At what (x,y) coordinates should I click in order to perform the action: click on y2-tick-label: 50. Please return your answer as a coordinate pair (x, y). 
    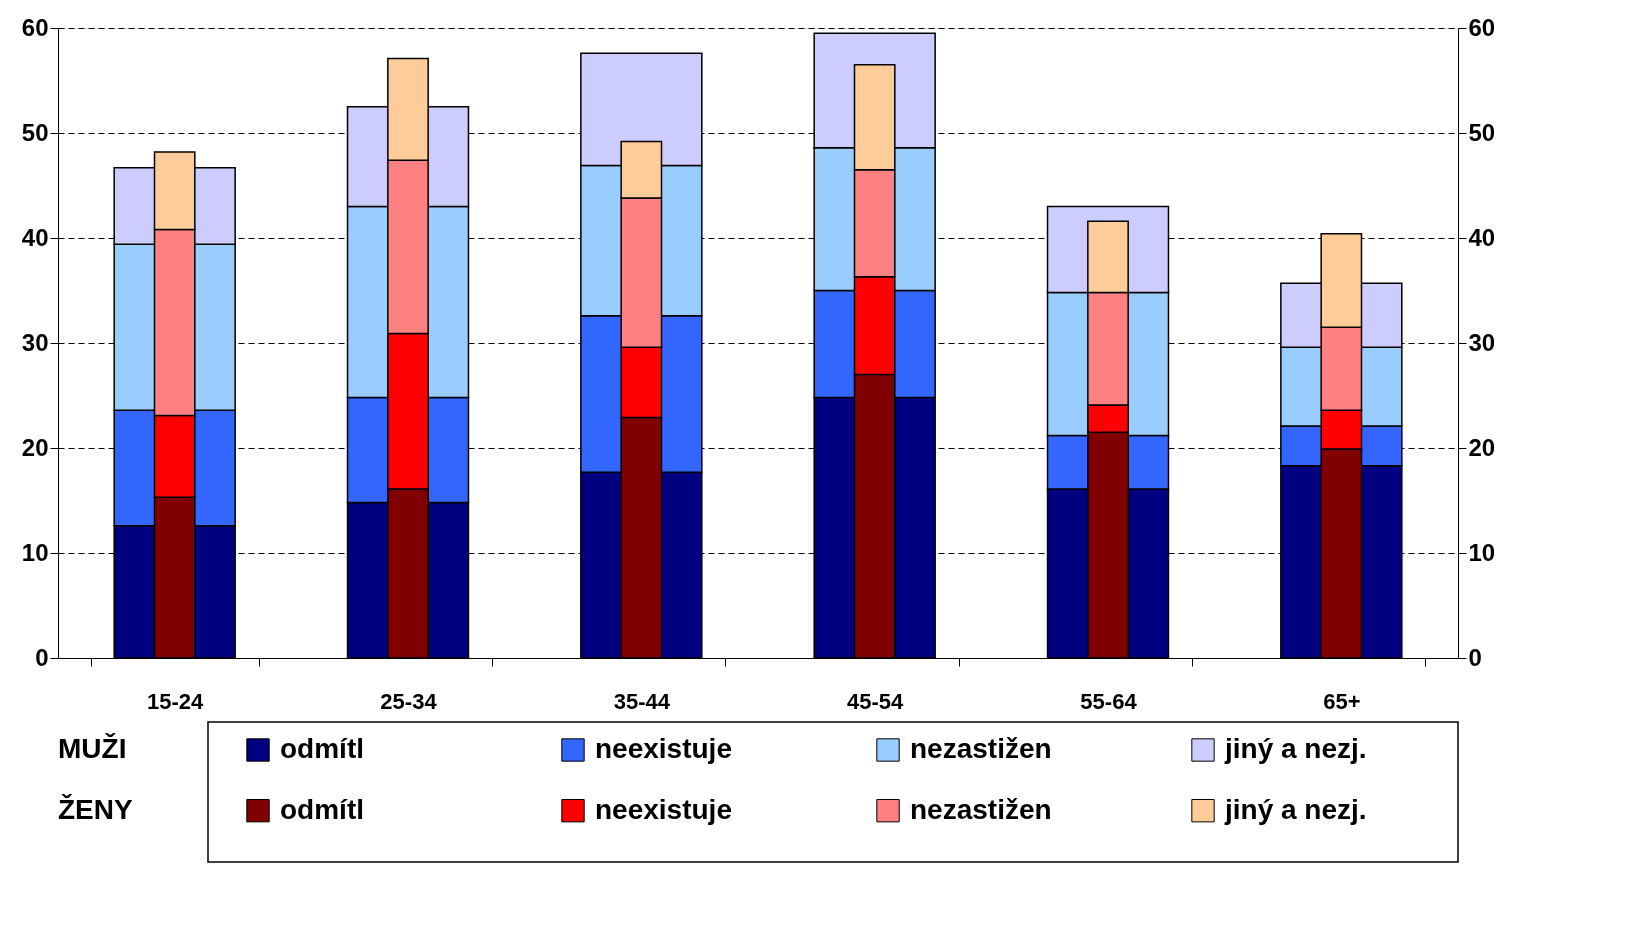
    Looking at the image, I should click on (1482, 132).